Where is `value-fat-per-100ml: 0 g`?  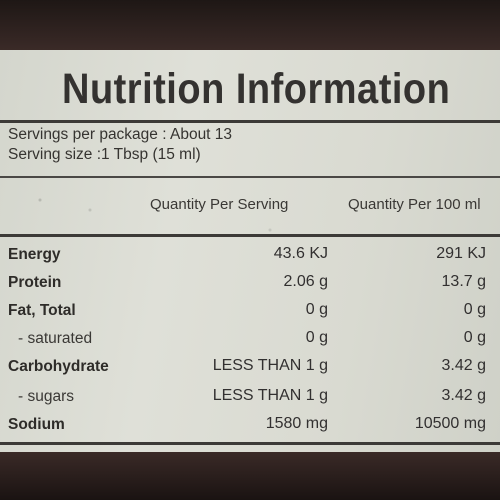
value-fat-per-100ml: 0 g is located at coordinates (474, 309).